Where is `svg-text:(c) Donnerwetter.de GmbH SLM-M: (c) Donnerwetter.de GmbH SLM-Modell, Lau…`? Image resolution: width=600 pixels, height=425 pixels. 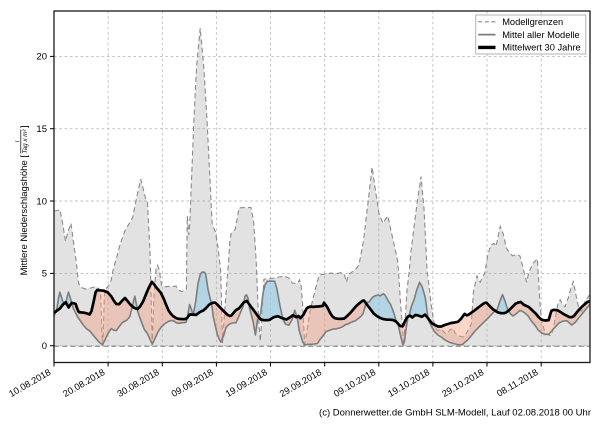
svg-text:(c) Donnerwetter.de GmbH SLM-M: (c) Donnerwetter.de GmbH SLM-Modell, Lau… is located at coordinates (455, 413).